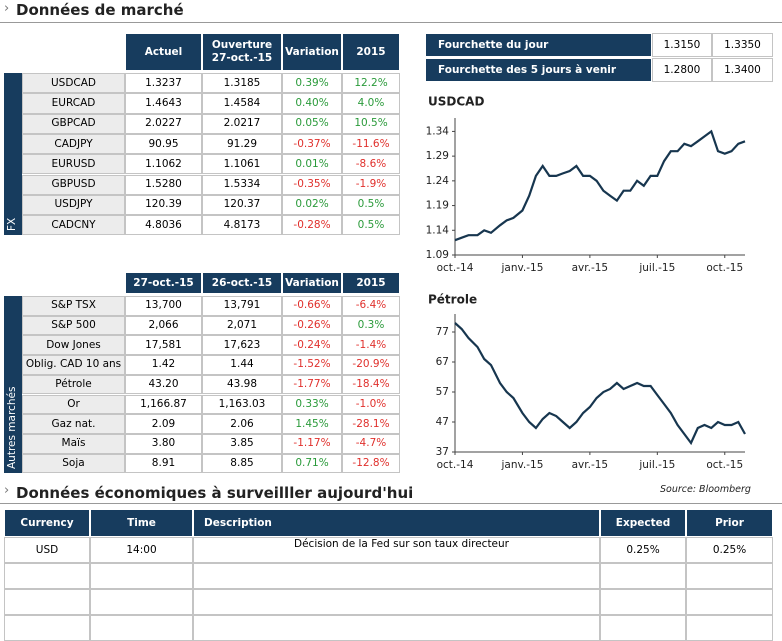 This screenshot has width=782, height=641. What do you see at coordinates (312, 306) in the screenshot?
I see `cell-value: -0.66%` at bounding box center [312, 306].